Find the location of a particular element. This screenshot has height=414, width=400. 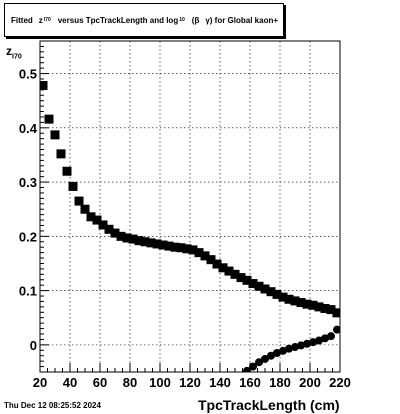

x-tick-label: 80 is located at coordinates (130, 382).